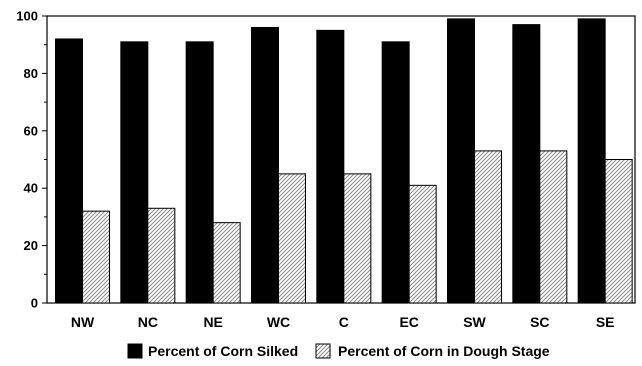  What do you see at coordinates (212, 322) in the screenshot?
I see `x-category-label: NE` at bounding box center [212, 322].